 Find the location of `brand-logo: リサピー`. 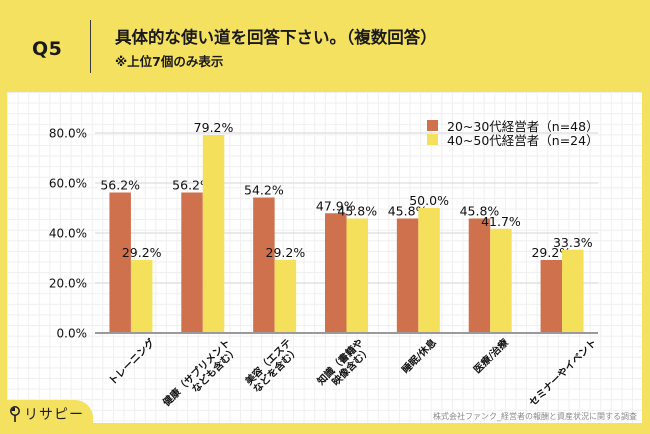

brand-logo: リサピー is located at coordinates (47, 414).